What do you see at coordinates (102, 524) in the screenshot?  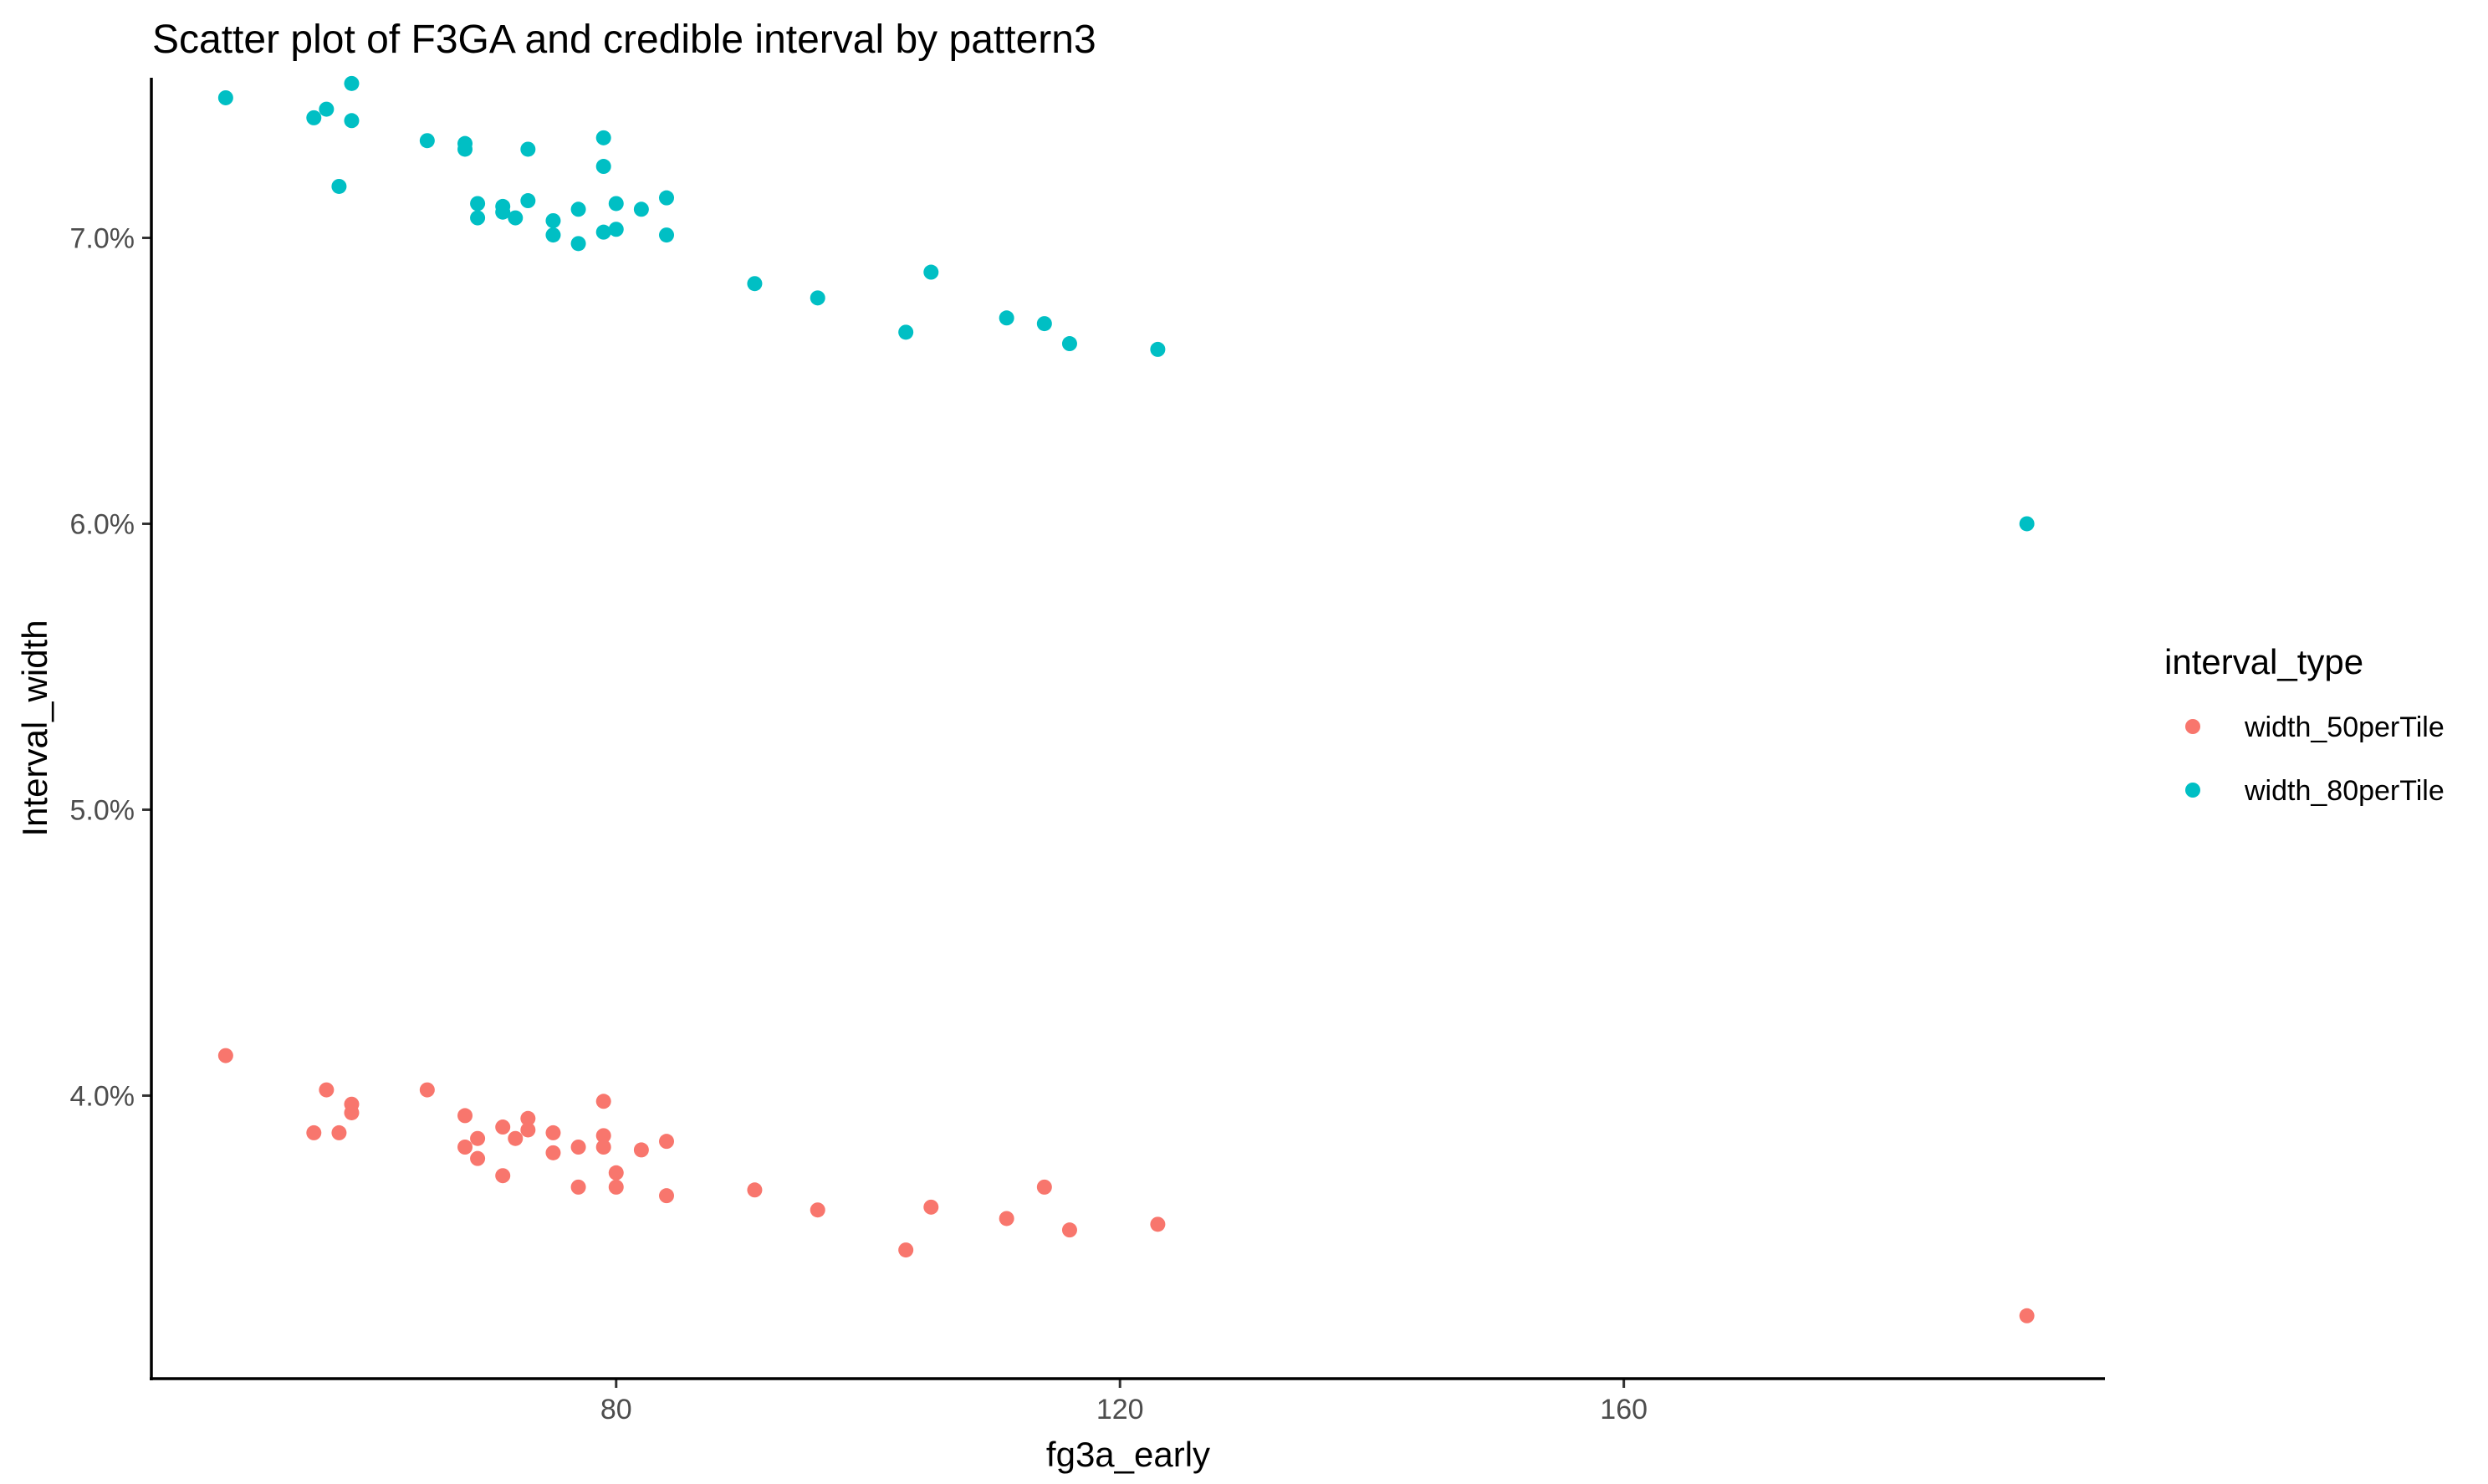 I see `y-tick-label: 6.0%` at bounding box center [102, 524].